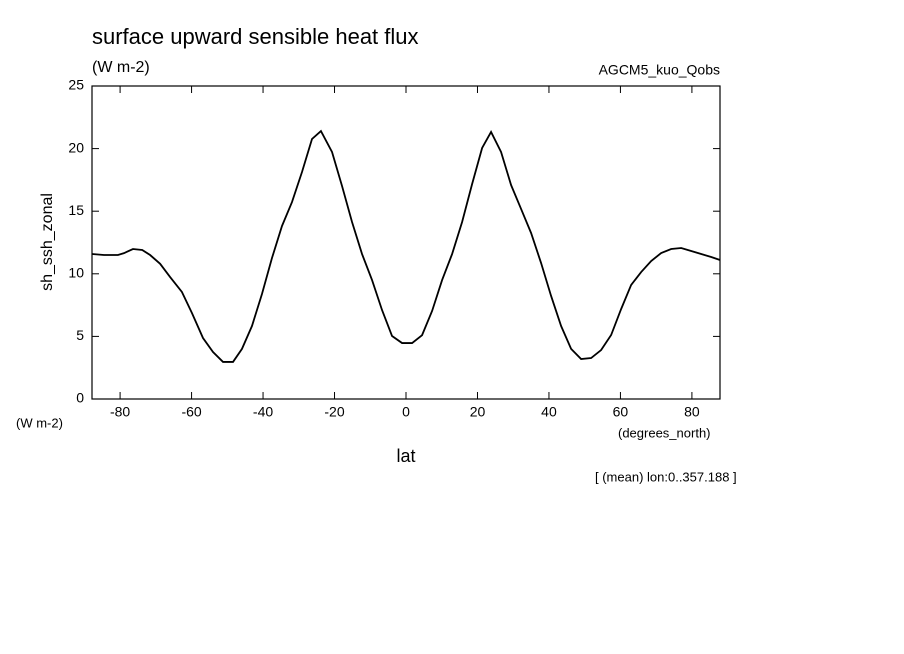  I want to click on y-tick-label: 10, so click(76, 273).